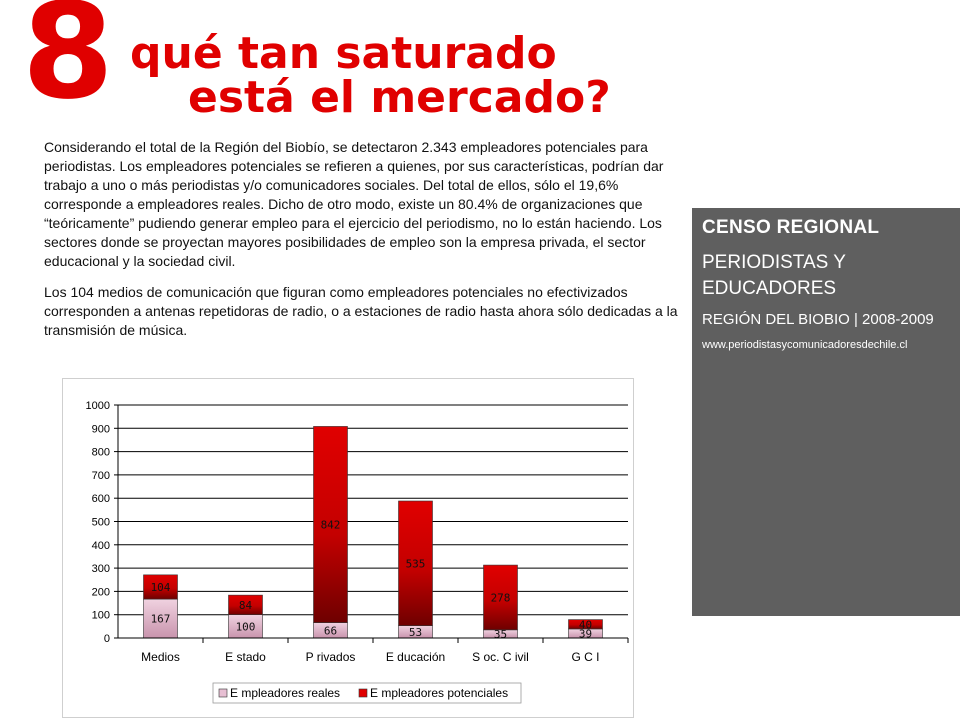 The height and width of the screenshot is (720, 960). I want to click on y-tick-label: 700, so click(101, 476).